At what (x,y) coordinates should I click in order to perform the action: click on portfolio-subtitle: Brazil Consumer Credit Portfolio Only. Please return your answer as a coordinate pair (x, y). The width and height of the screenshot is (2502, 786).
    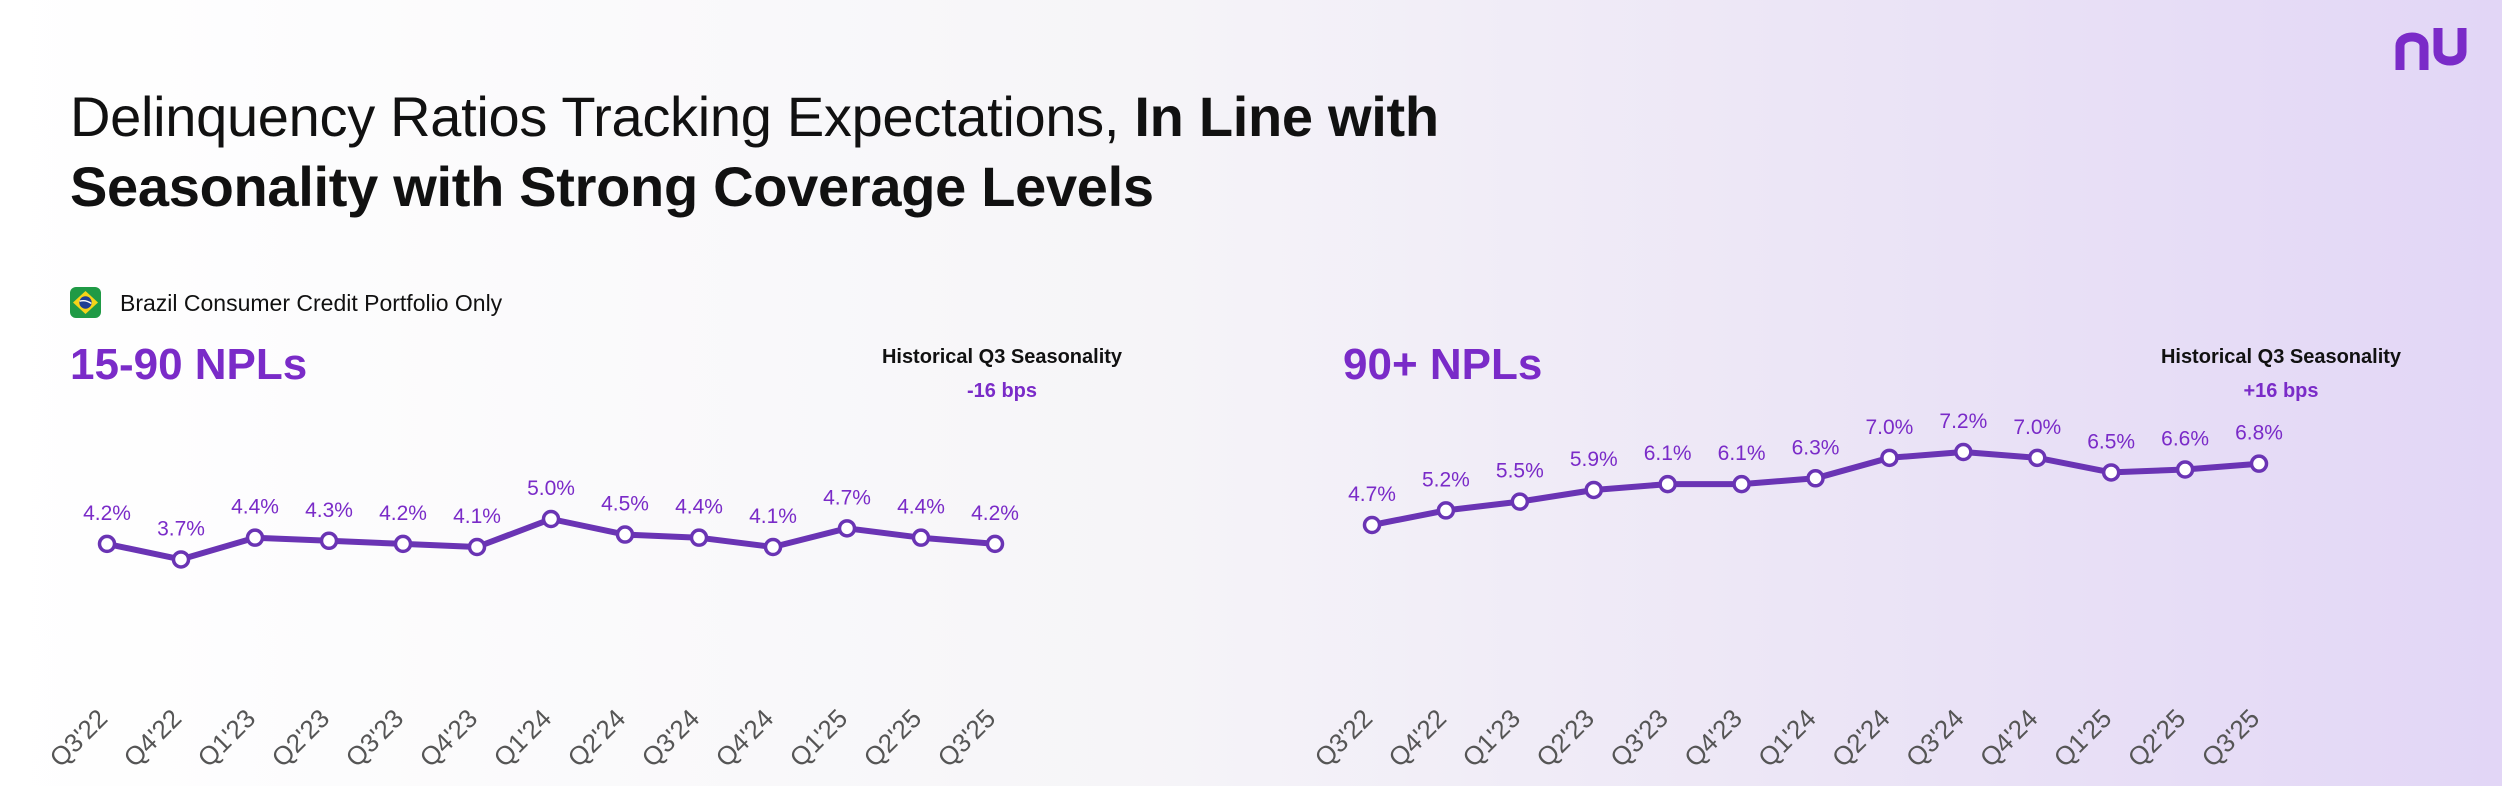
    Looking at the image, I should click on (311, 303).